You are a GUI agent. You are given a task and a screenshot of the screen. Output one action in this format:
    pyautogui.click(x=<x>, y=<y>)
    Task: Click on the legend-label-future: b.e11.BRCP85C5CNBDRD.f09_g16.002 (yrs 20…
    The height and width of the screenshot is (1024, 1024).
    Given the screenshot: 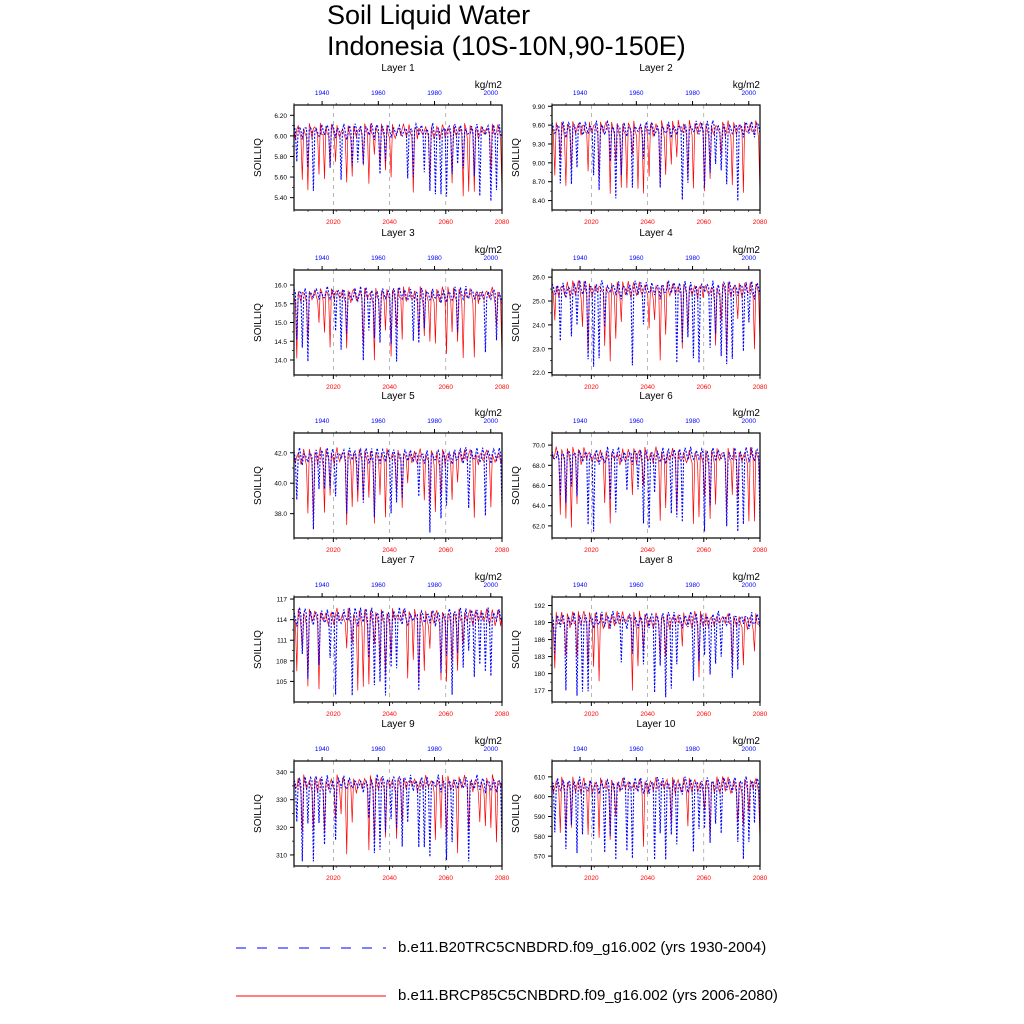 What is the action you would take?
    pyautogui.click(x=588, y=995)
    